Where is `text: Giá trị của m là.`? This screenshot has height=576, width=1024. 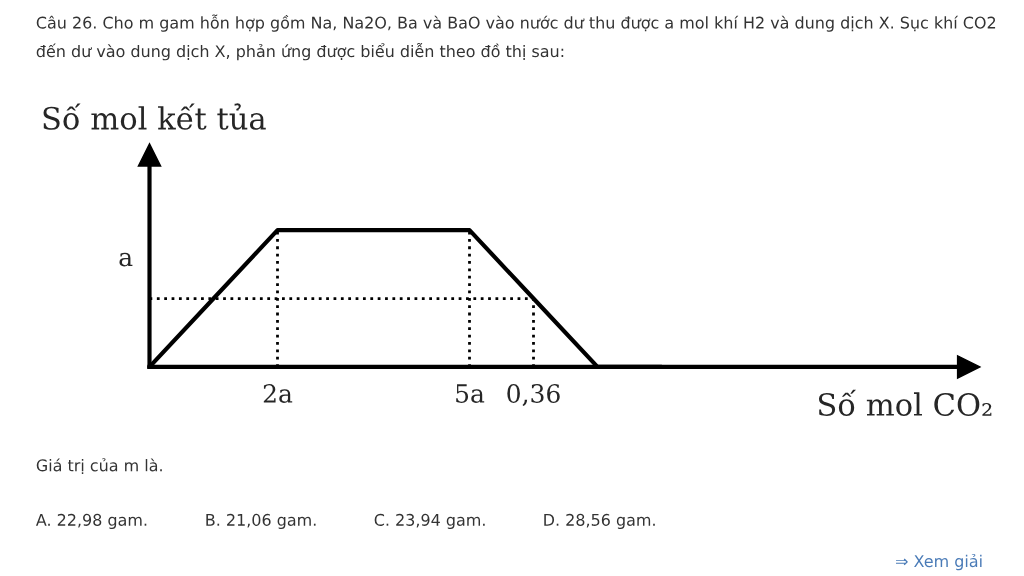
text: Giá trị của m là. is located at coordinates (99, 466).